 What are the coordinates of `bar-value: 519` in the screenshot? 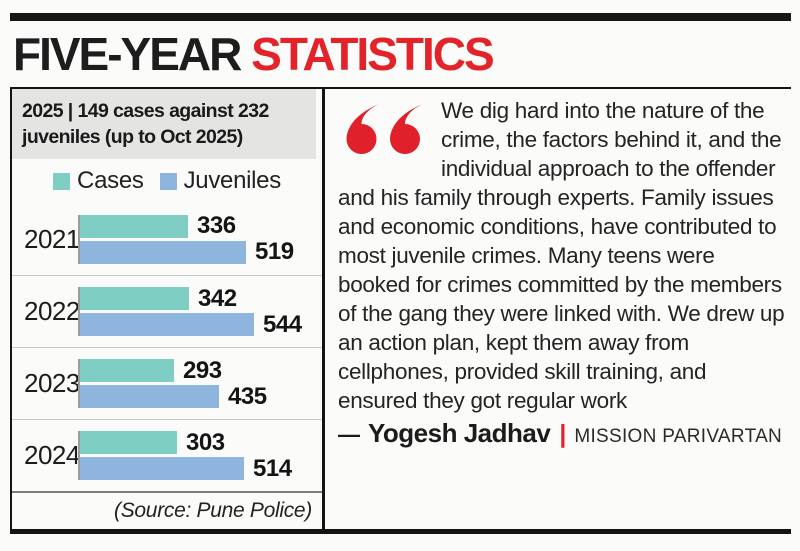 It's located at (274, 251).